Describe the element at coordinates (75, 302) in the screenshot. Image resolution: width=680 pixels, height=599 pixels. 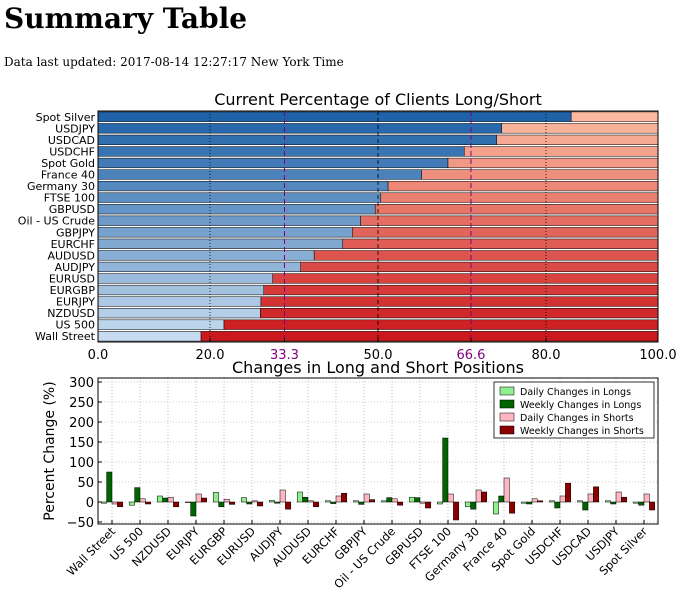
I see `chart1-category-label: EURJPY` at that location.